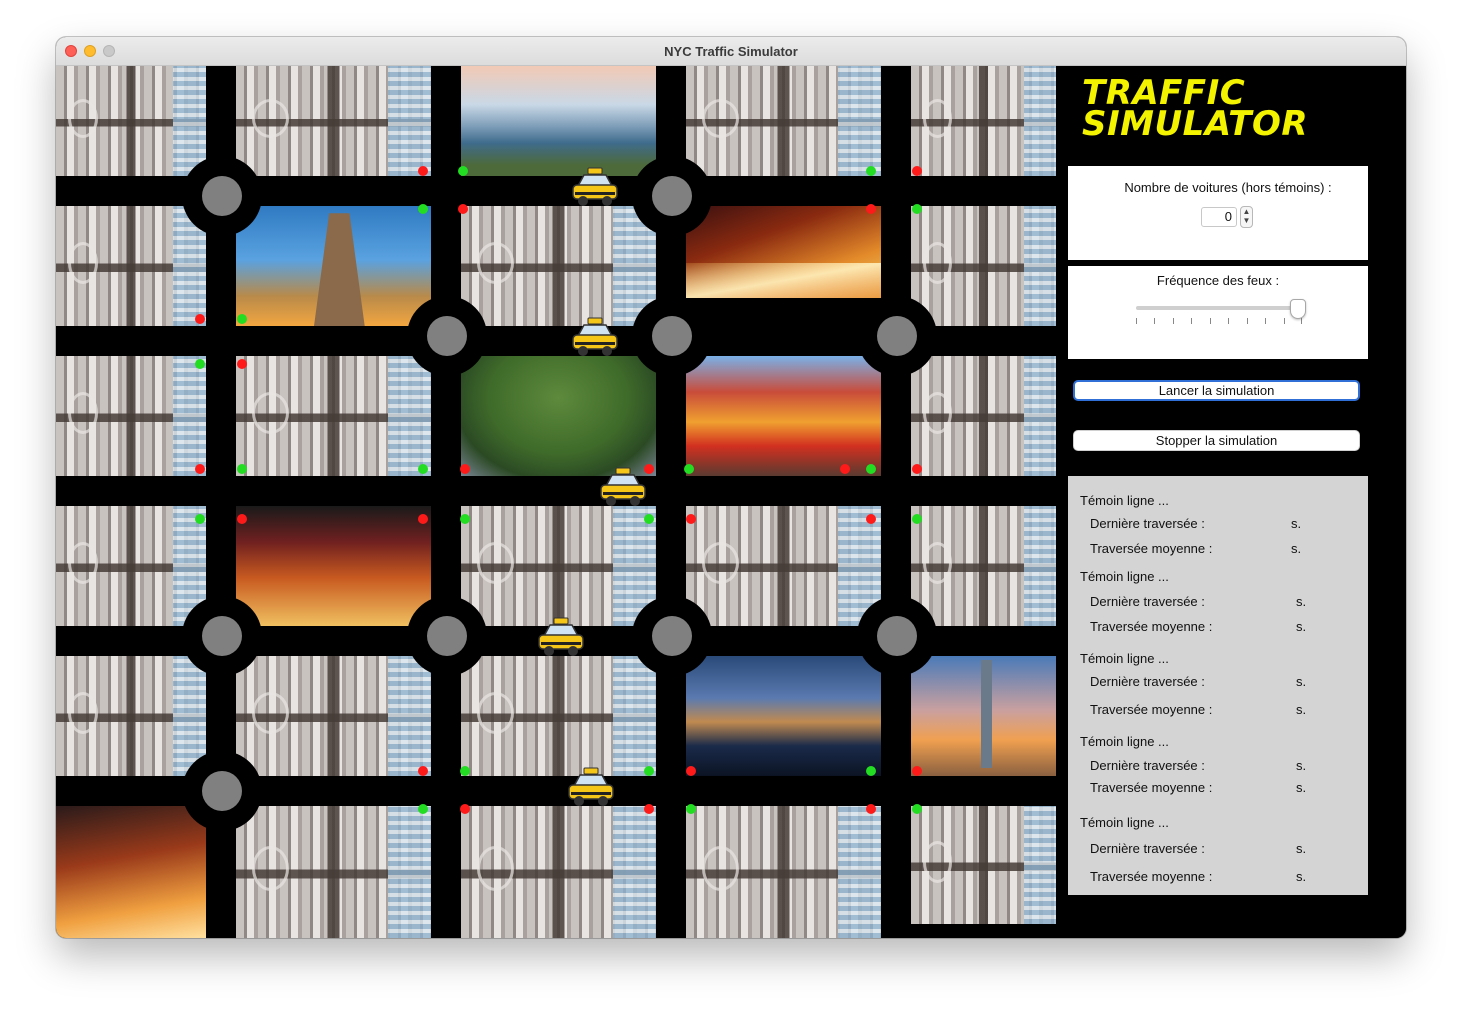  I want to click on frequency-slider-ticks, so click(1219, 321).